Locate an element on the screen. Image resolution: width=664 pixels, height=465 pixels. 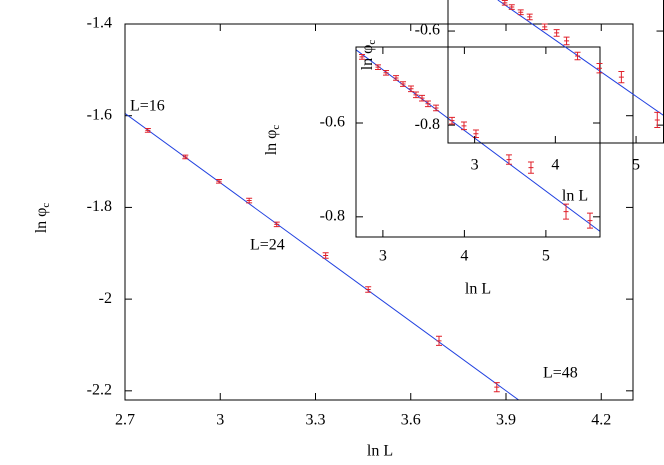
fit-line is located at coordinates (580, 58).